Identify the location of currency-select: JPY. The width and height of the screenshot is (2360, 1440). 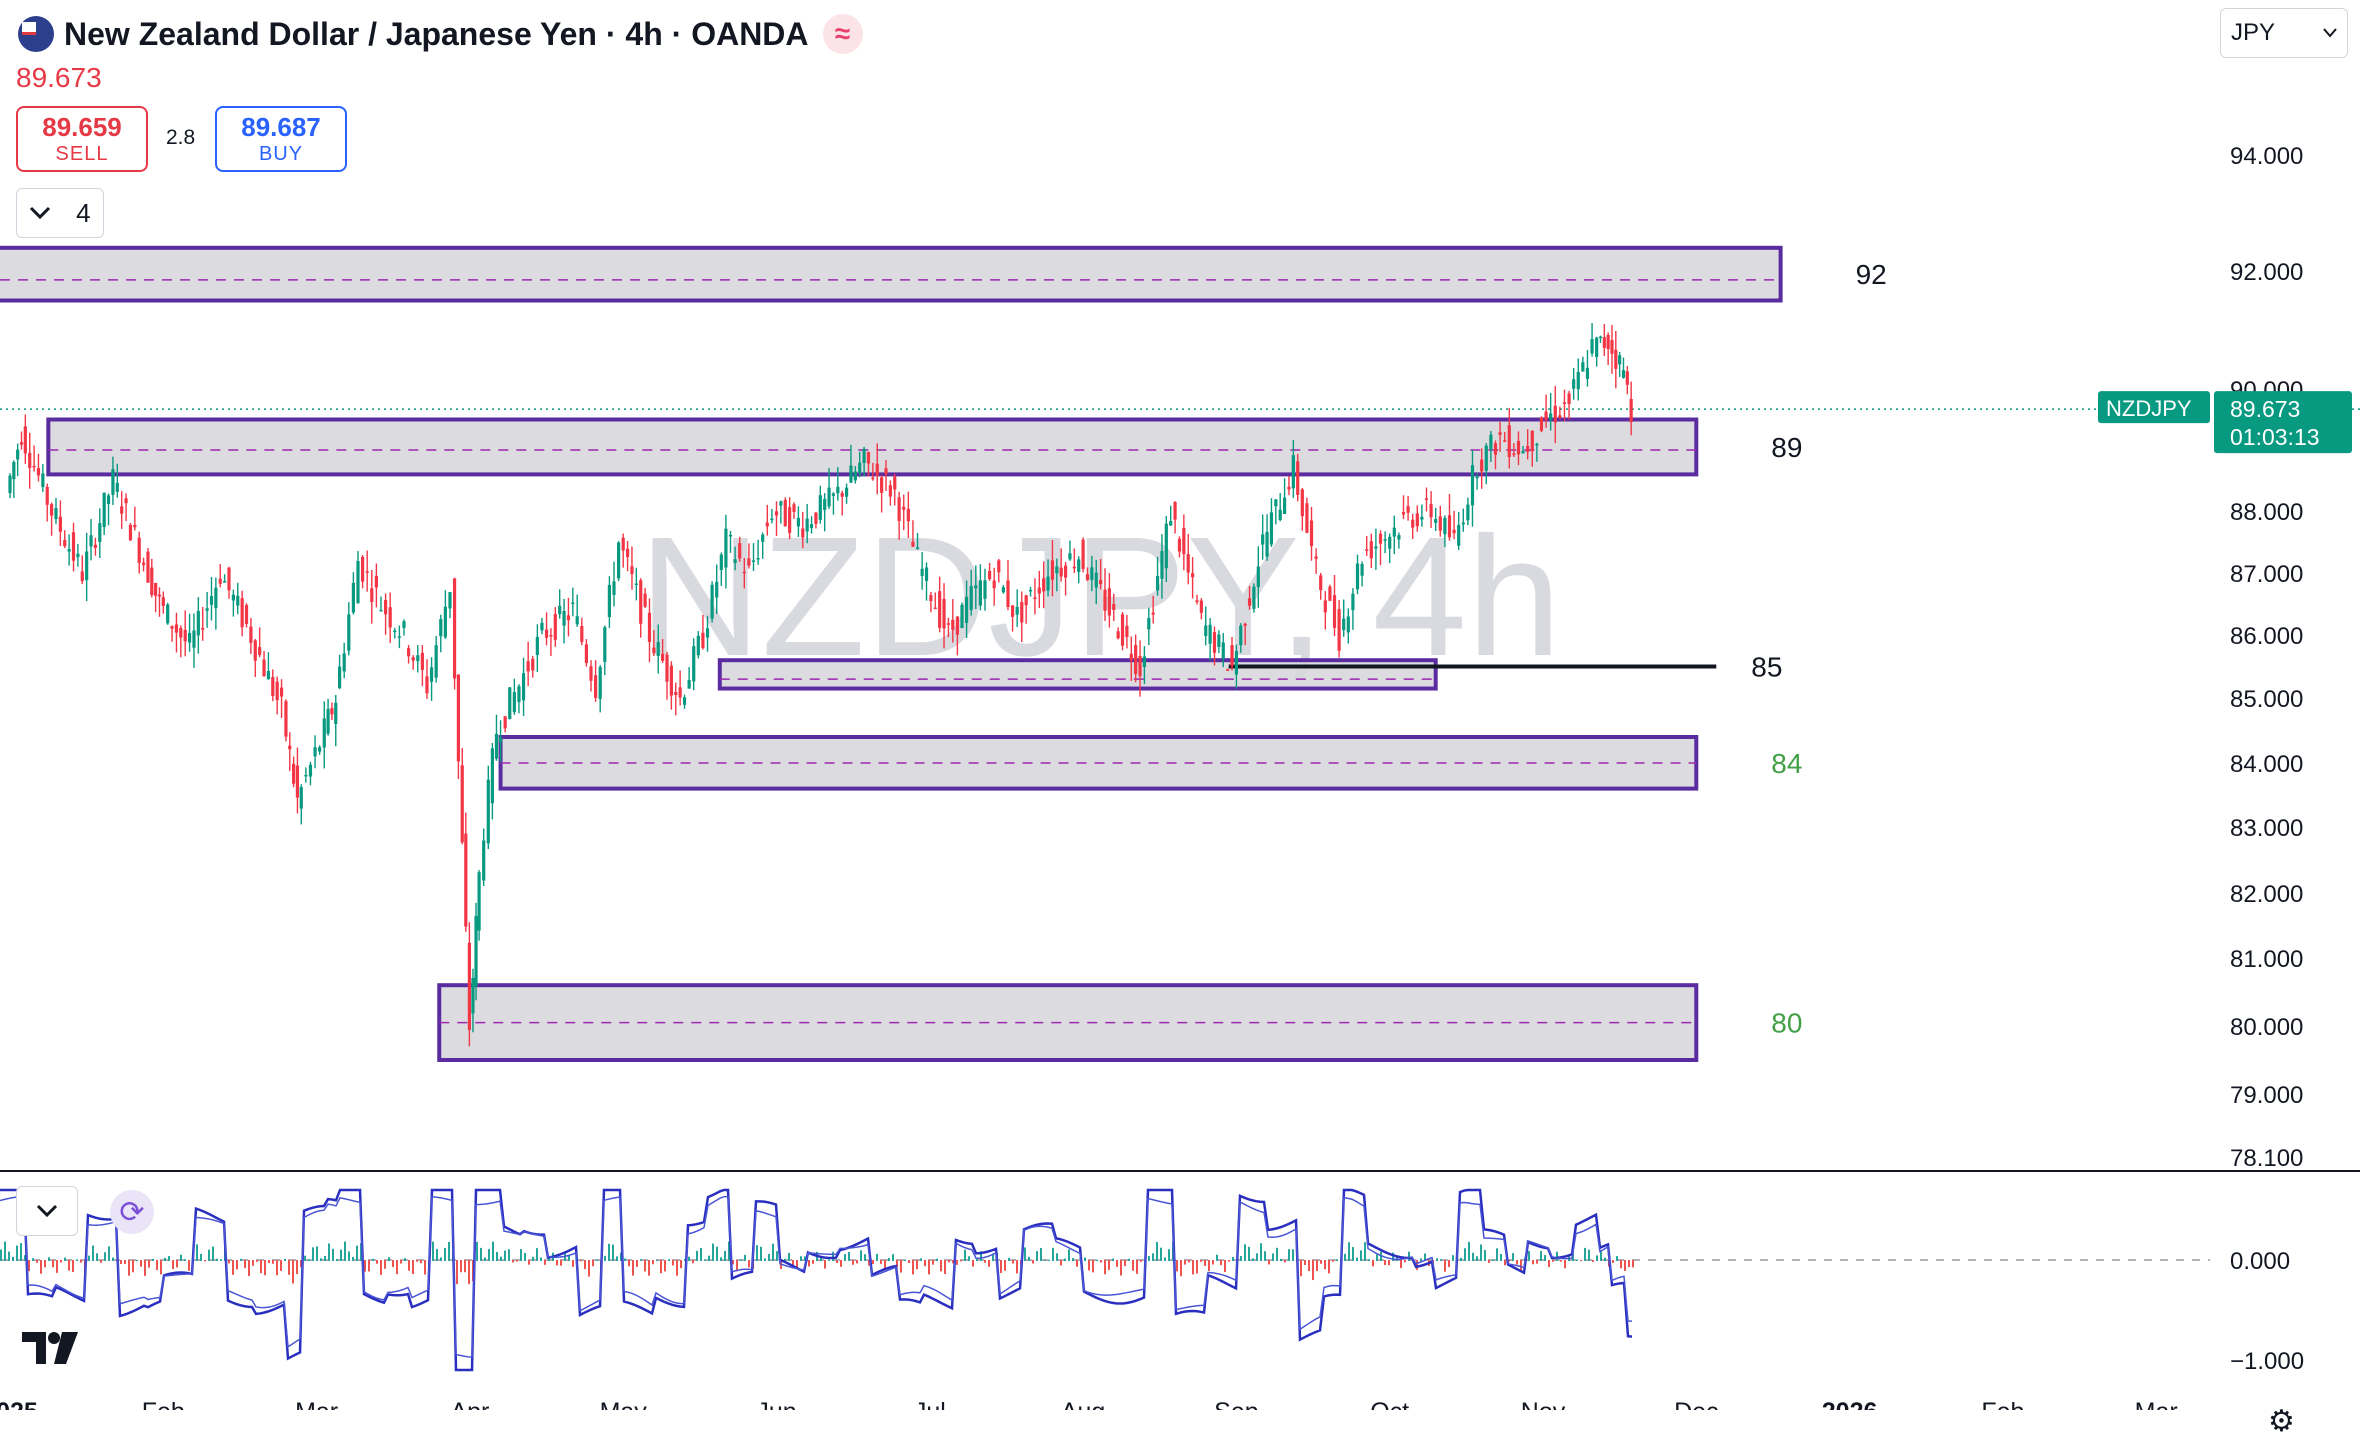
(2284, 33).